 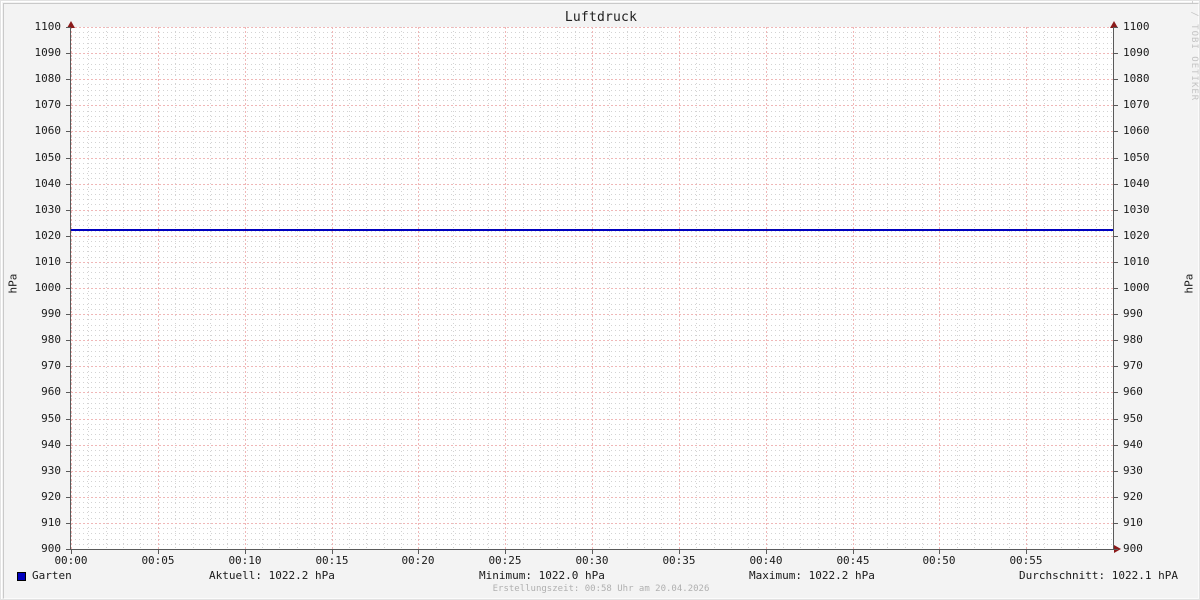 What do you see at coordinates (1133, 339) in the screenshot?
I see `y-tick-label-right: 980` at bounding box center [1133, 339].